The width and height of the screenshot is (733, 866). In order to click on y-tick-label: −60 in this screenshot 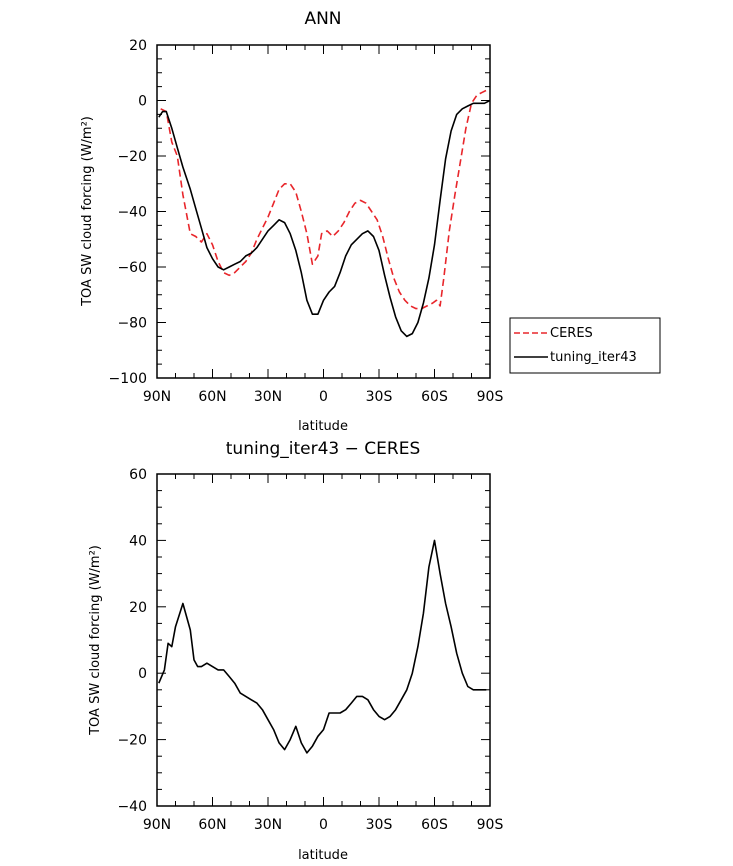, I will do `click(132, 268)`.